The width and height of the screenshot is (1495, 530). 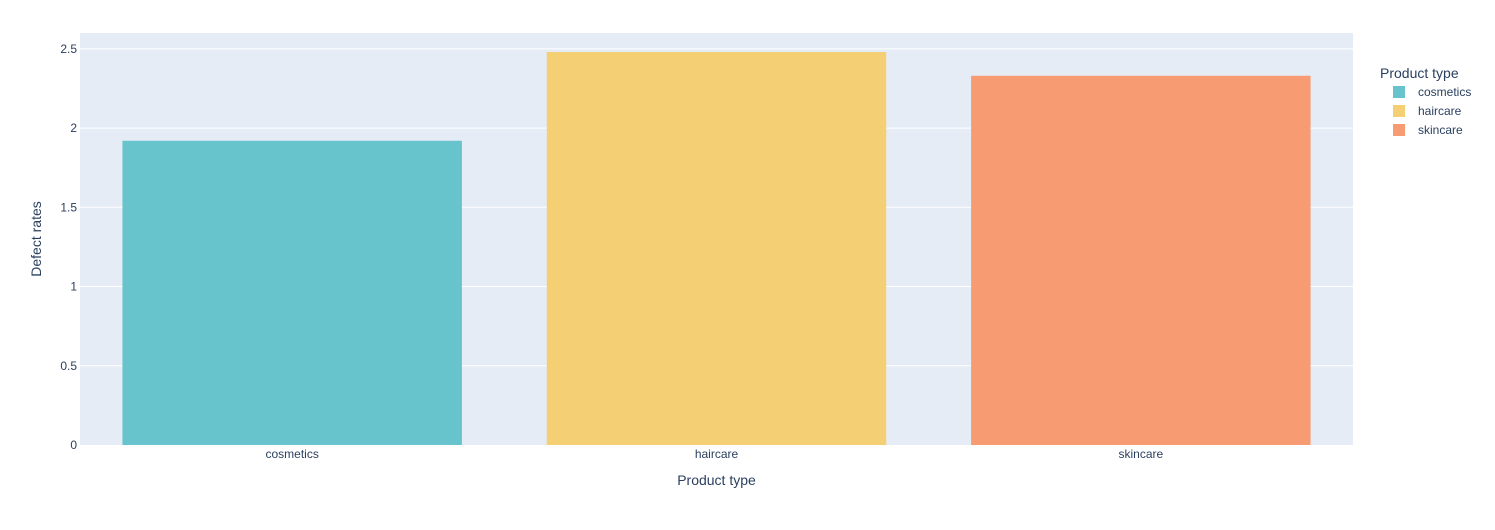 I want to click on legend-item-haircare: haircare, so click(x=1427, y=111).